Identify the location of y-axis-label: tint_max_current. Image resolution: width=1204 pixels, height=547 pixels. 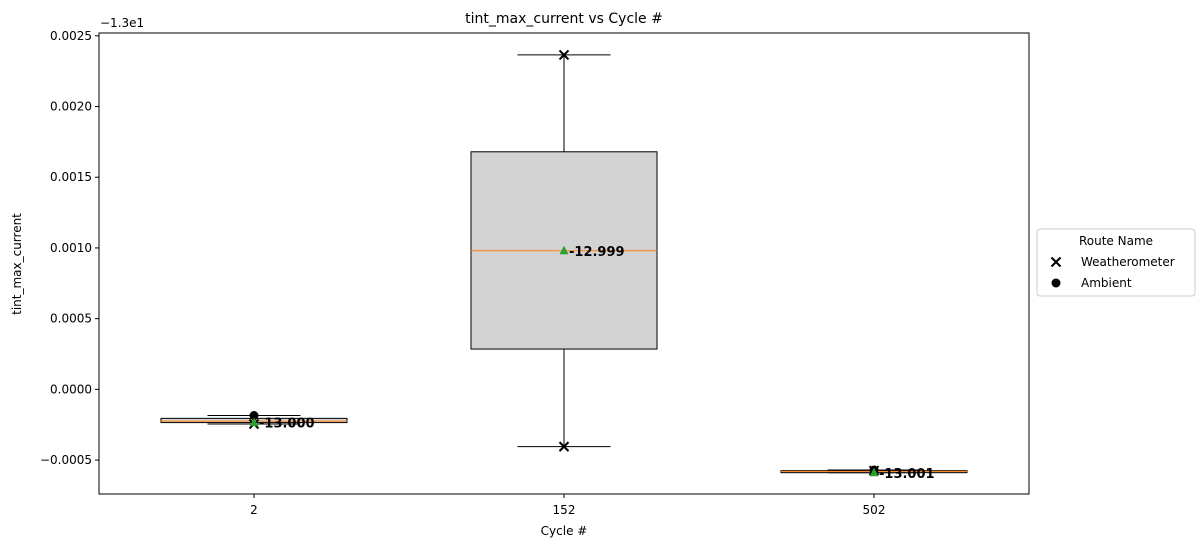
(17, 264).